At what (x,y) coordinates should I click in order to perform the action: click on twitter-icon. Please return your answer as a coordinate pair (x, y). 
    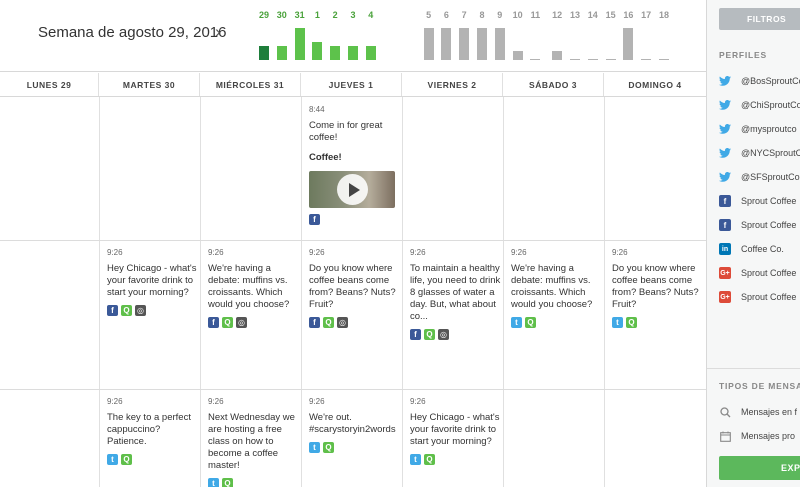
    Looking at the image, I should click on (725, 105).